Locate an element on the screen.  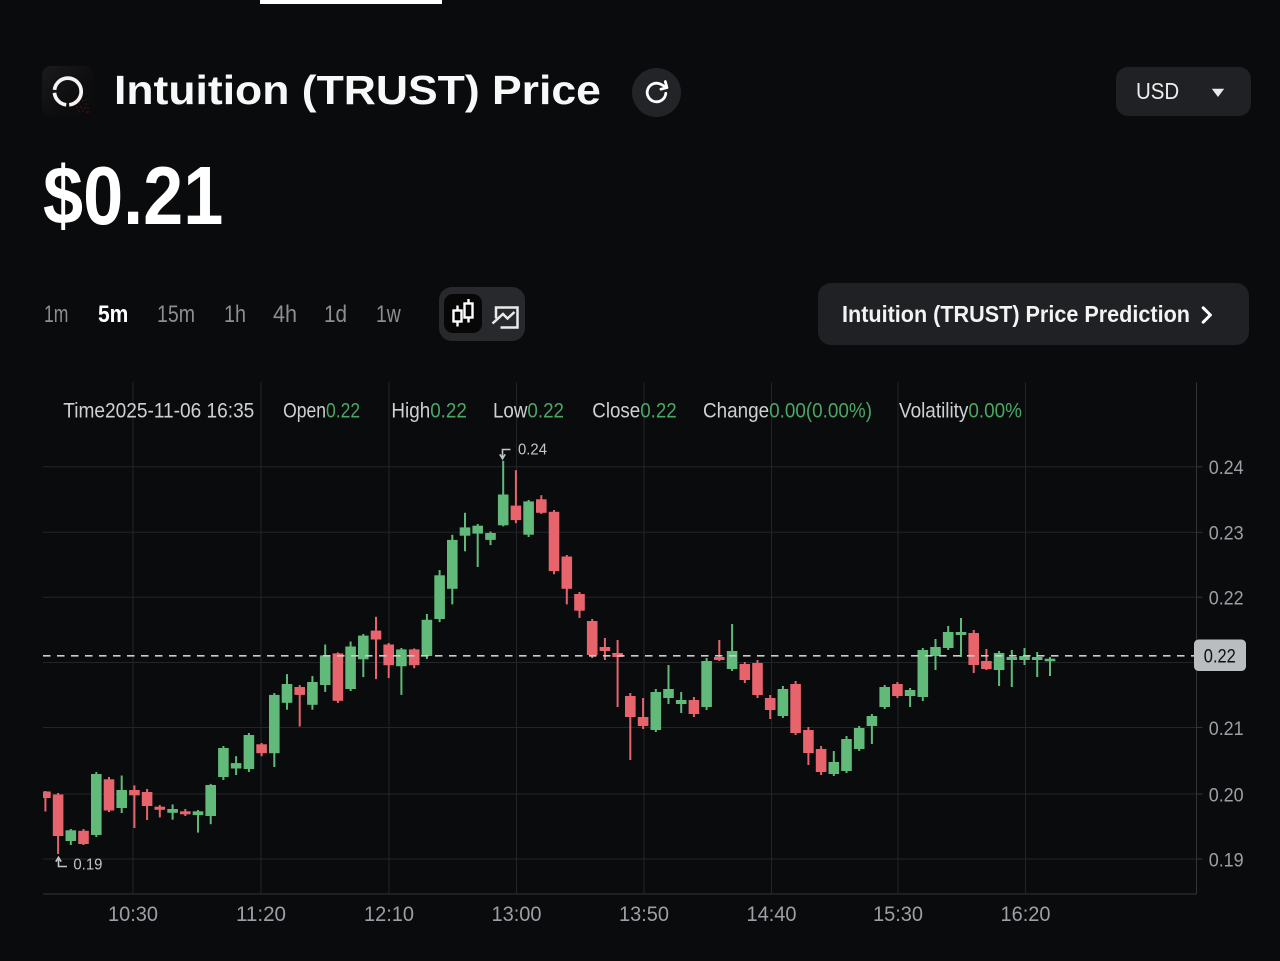
svg-text: High is located at coordinates (410, 410).